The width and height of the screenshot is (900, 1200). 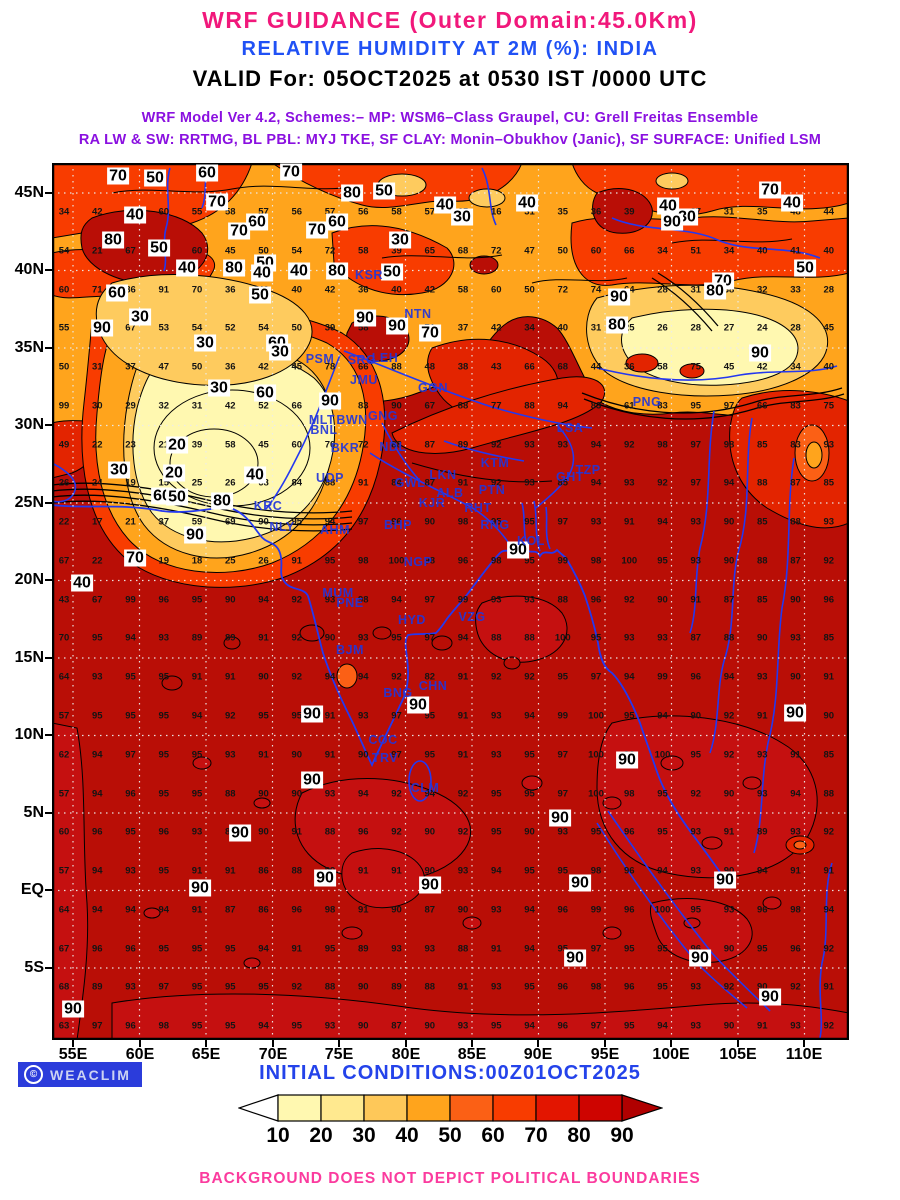 I want to click on page-title: WRF GUIDANCE (Outer Domain:45.0Km), so click(x=450, y=20).